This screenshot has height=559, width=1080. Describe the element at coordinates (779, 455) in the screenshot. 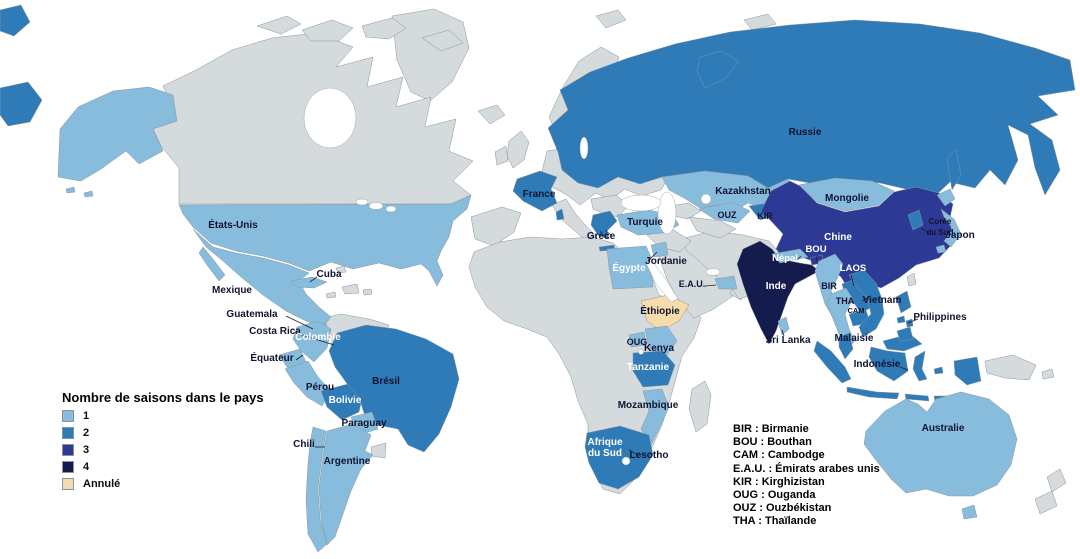

I see `abbreviation-cam: CAM : Cambodge` at that location.